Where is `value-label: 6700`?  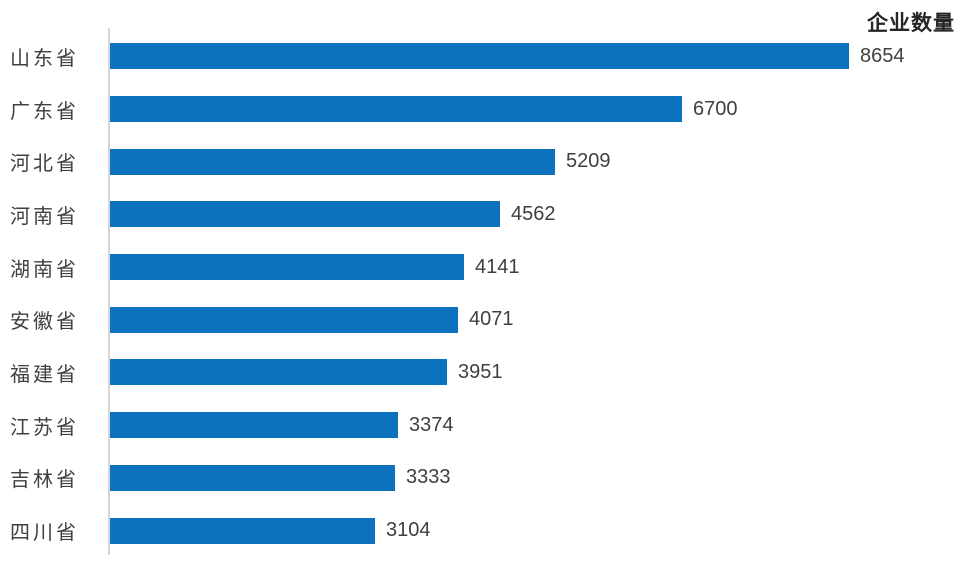 value-label: 6700 is located at coordinates (715, 108).